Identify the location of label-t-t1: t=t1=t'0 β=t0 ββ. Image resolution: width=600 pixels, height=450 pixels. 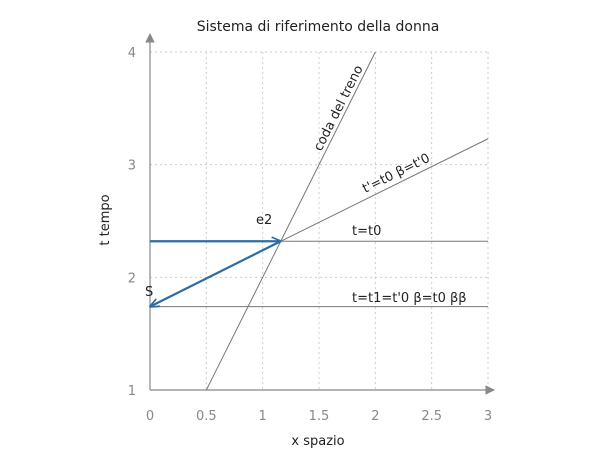
(409, 298).